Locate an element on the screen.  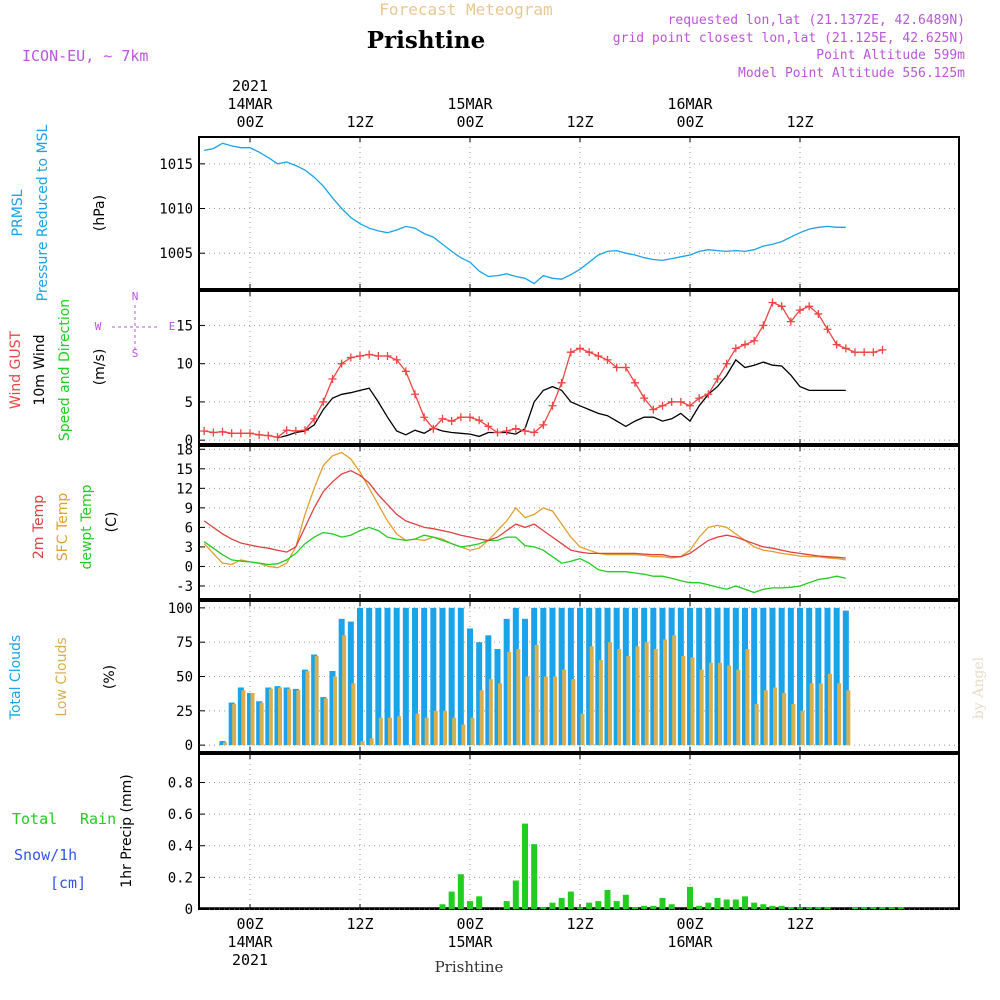
ytick-label-temperature: 3 is located at coordinates (189, 548).